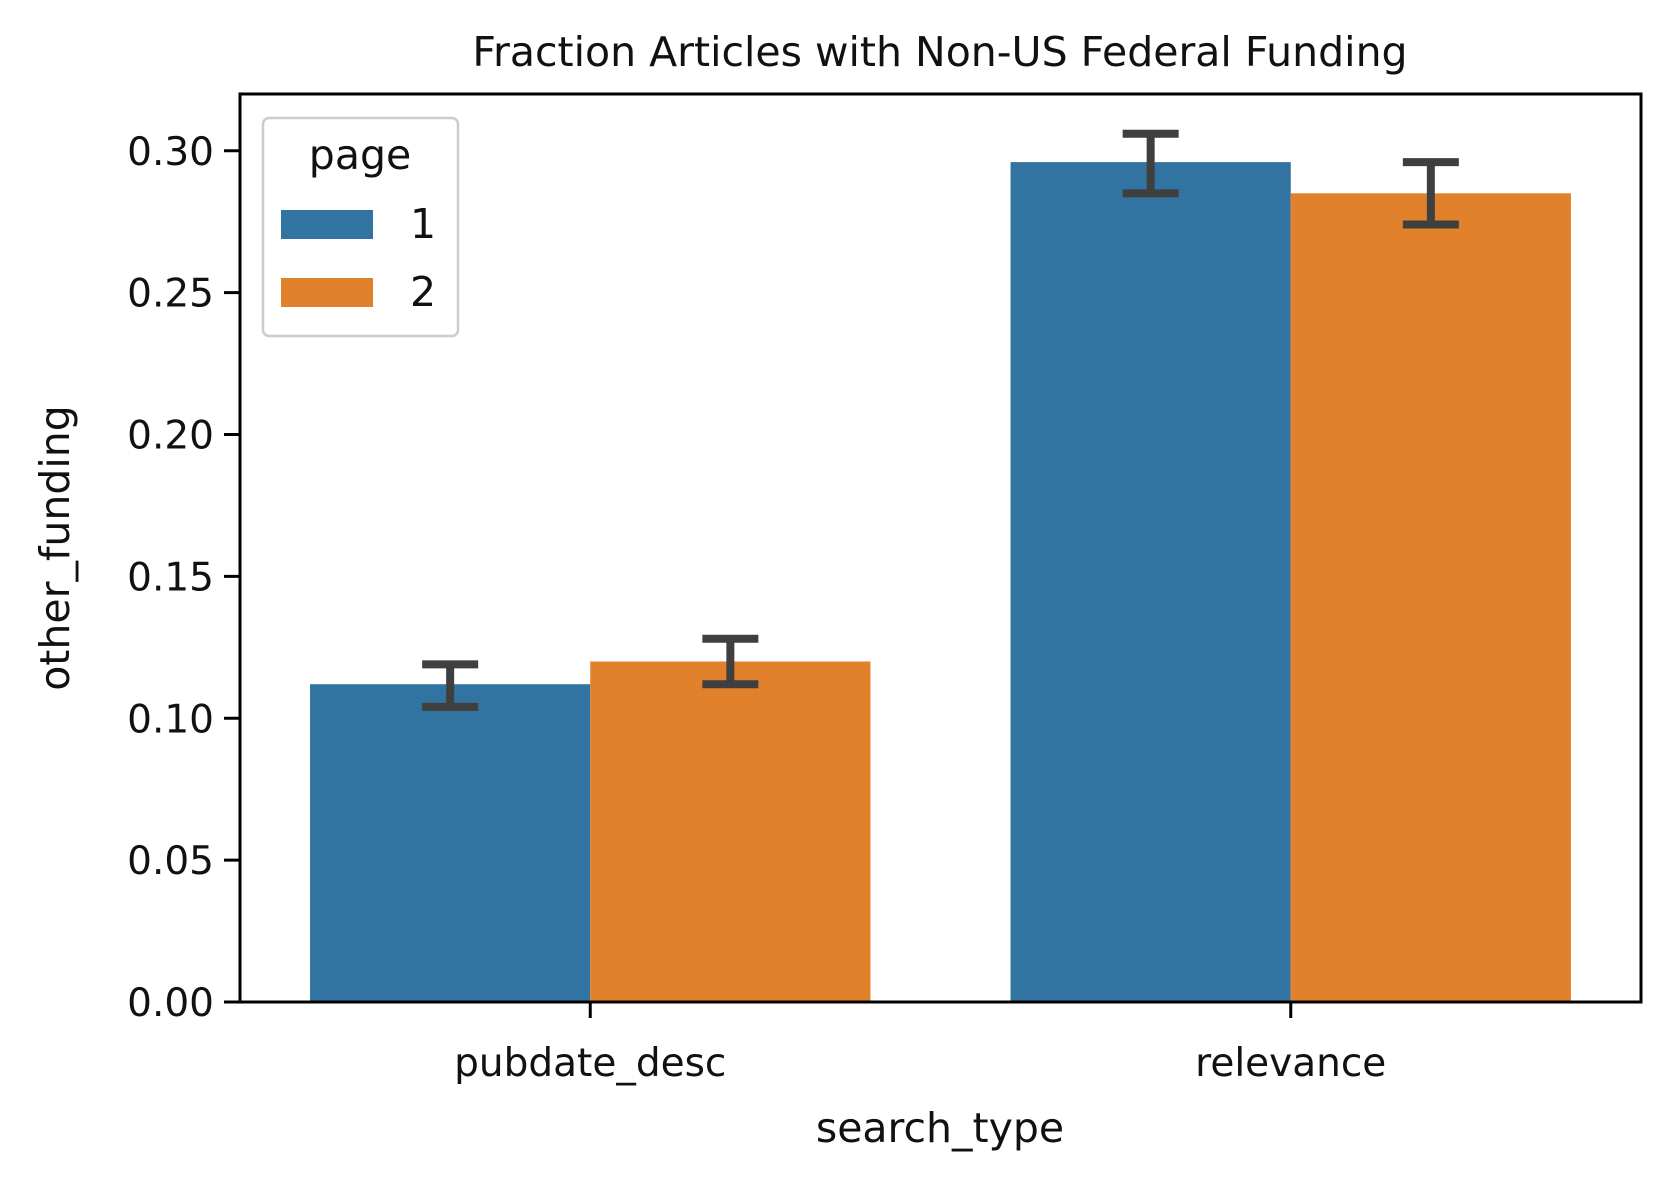  I want to click on legend-label-page-2: 2, so click(423, 292).